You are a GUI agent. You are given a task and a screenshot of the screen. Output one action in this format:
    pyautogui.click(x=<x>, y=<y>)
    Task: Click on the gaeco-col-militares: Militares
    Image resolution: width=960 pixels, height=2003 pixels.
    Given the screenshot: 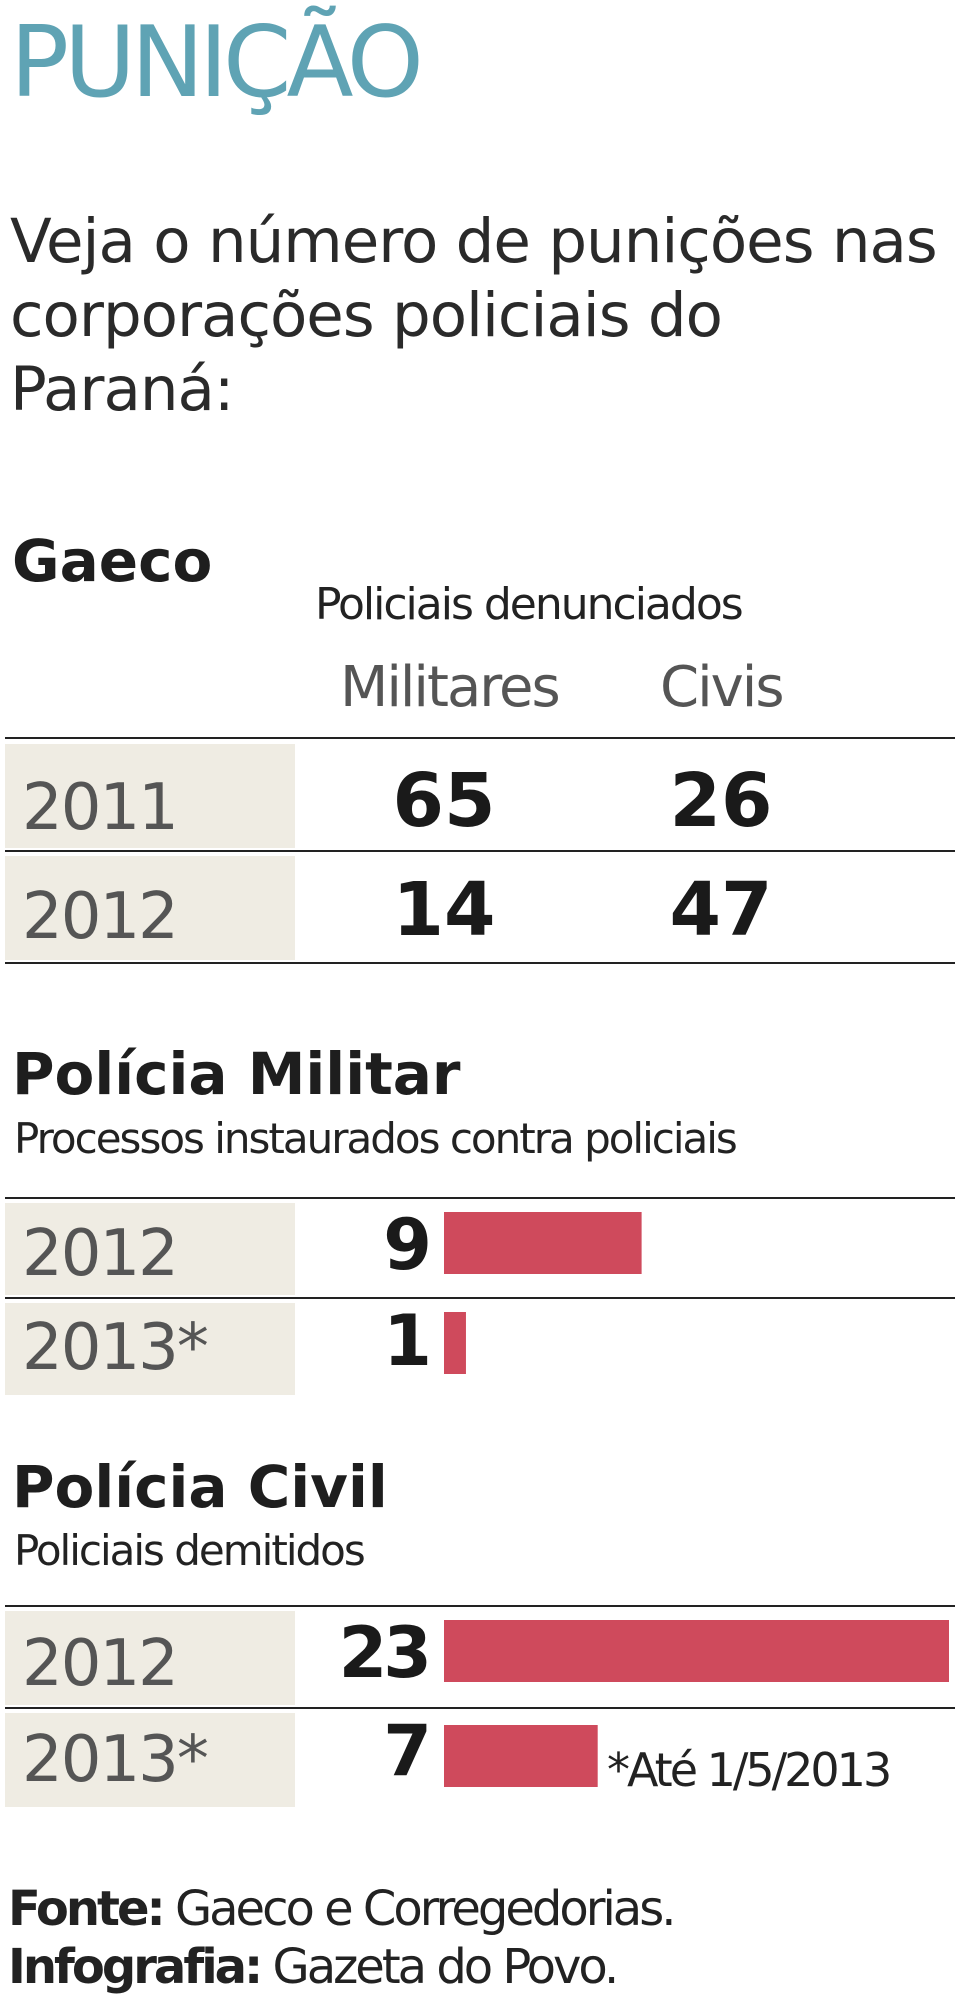 What is the action you would take?
    pyautogui.click(x=450, y=687)
    